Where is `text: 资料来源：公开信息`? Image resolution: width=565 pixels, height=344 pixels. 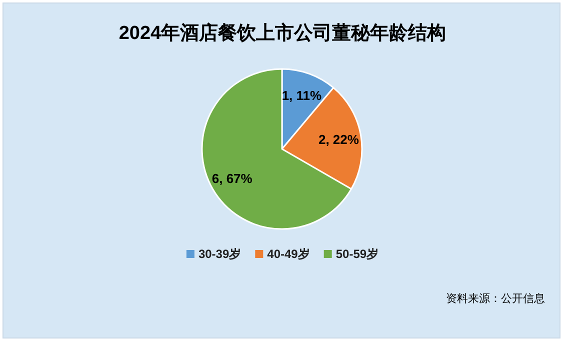
text: 资料来源：公开信息 is located at coordinates (495, 298).